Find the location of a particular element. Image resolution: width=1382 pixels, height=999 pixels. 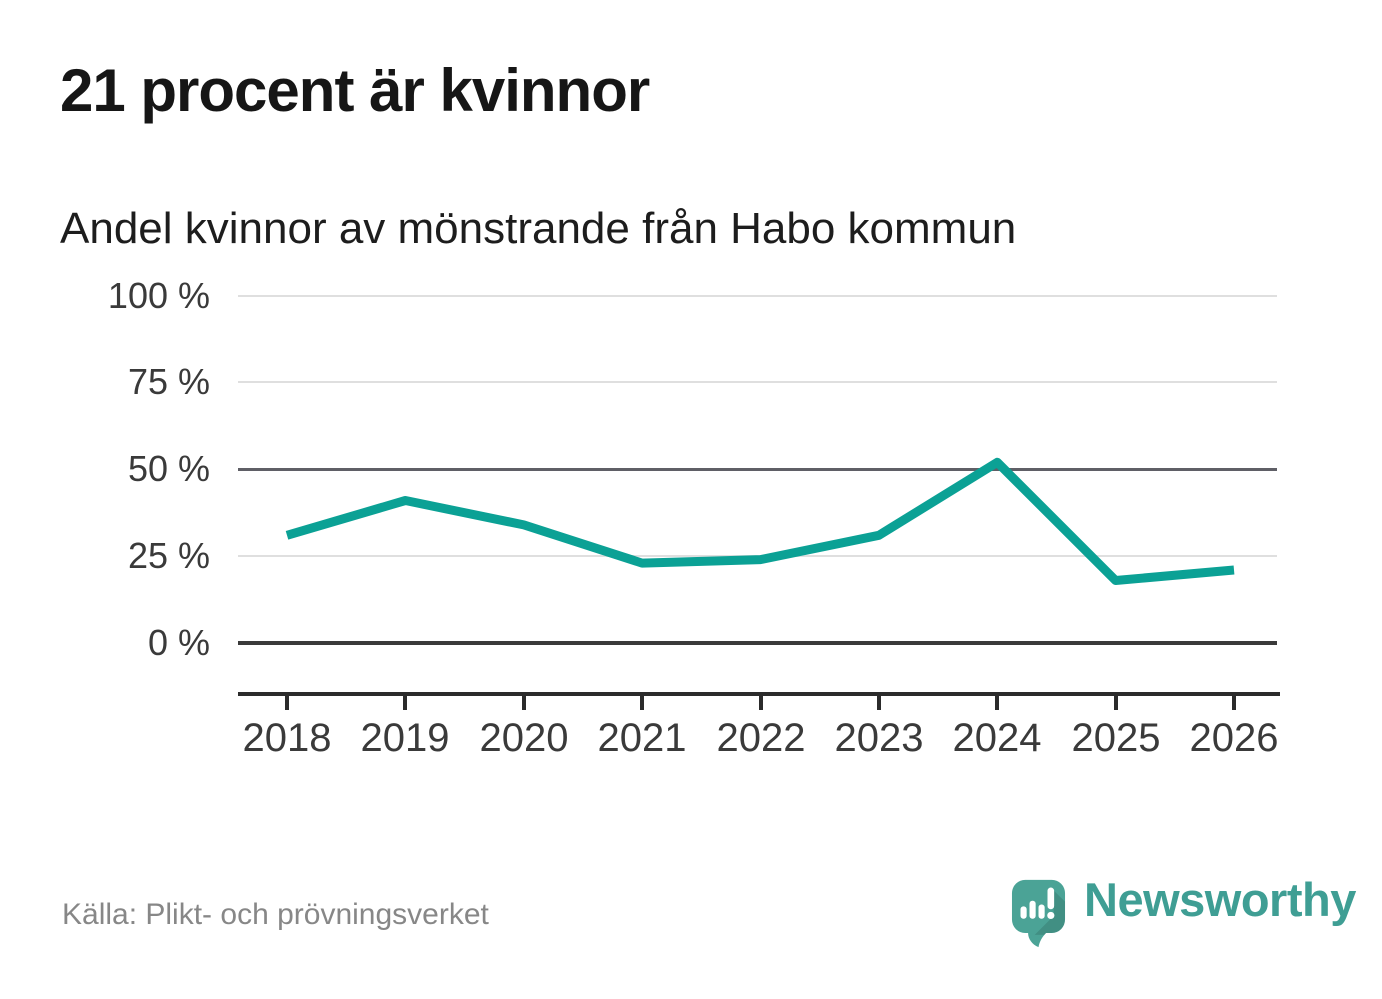

y-tick-label: 0 % is located at coordinates (178, 642).